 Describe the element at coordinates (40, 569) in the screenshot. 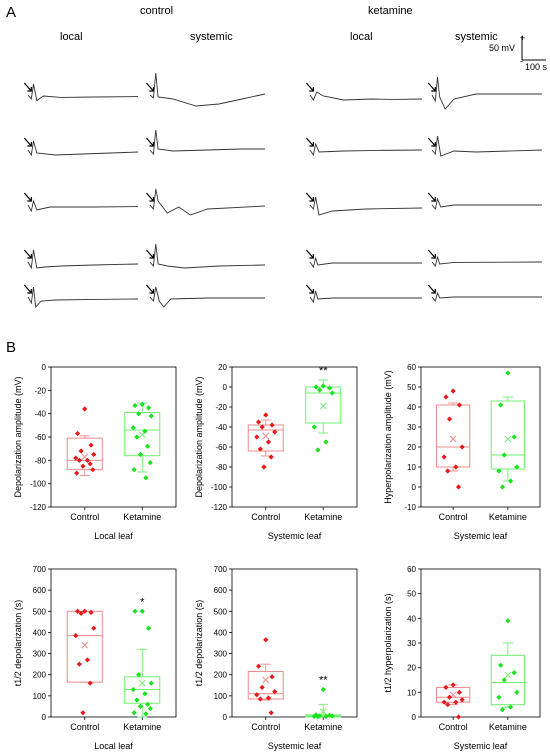

I see `y-tick-label: 700` at that location.